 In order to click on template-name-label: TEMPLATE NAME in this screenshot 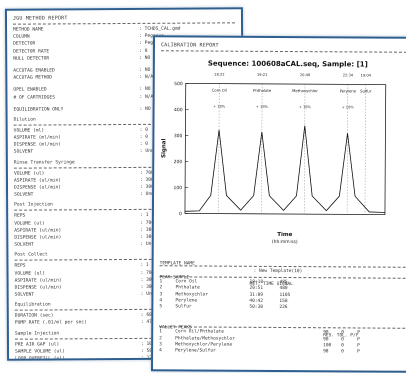, I will do `click(177, 265)`.